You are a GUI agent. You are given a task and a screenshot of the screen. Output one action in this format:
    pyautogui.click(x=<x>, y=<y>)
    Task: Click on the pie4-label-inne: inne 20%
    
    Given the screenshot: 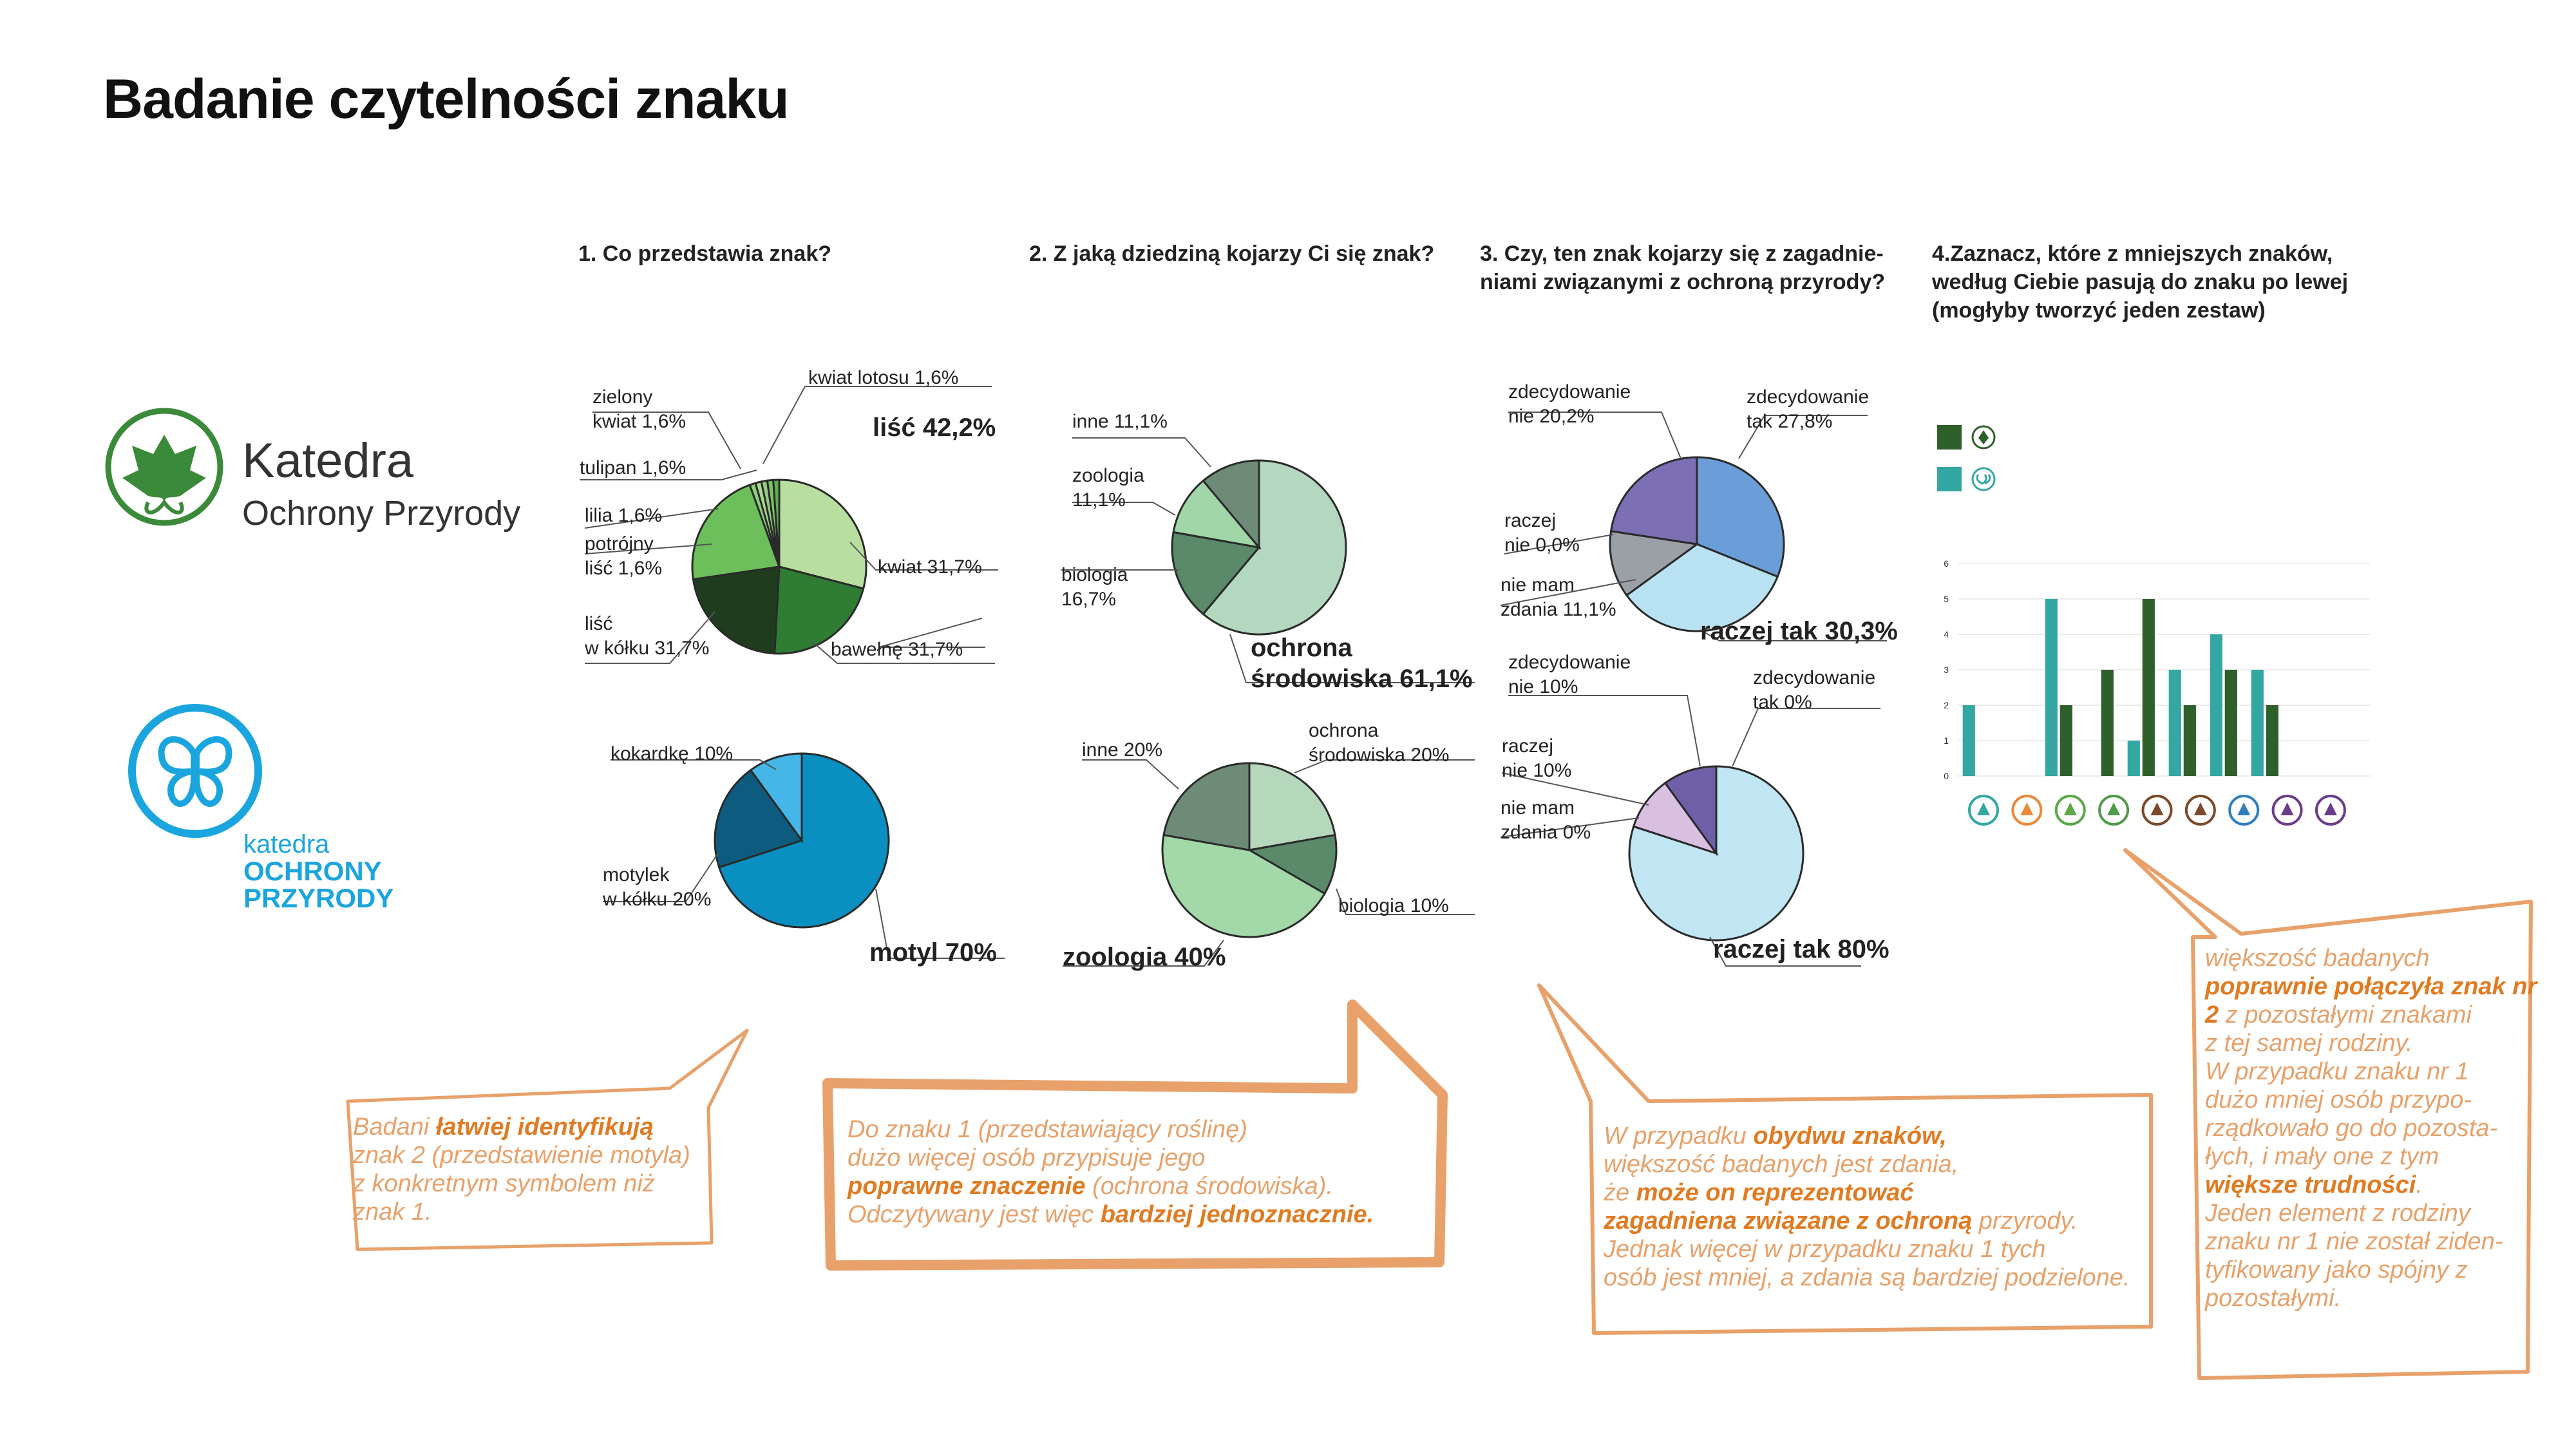 What is the action you would take?
    pyautogui.click(x=1123, y=750)
    